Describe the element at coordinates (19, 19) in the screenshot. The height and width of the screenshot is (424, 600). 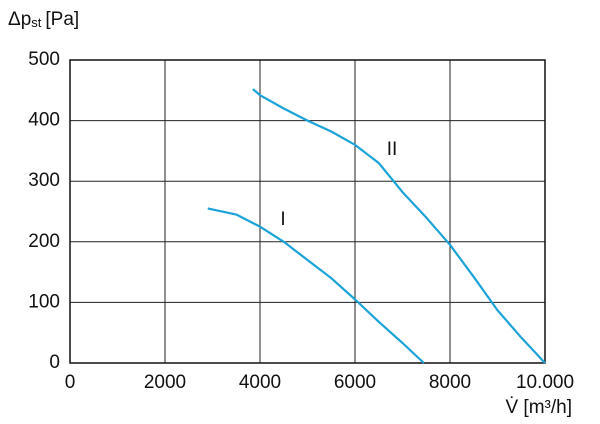
I see `y-label-symbol: Δp` at that location.